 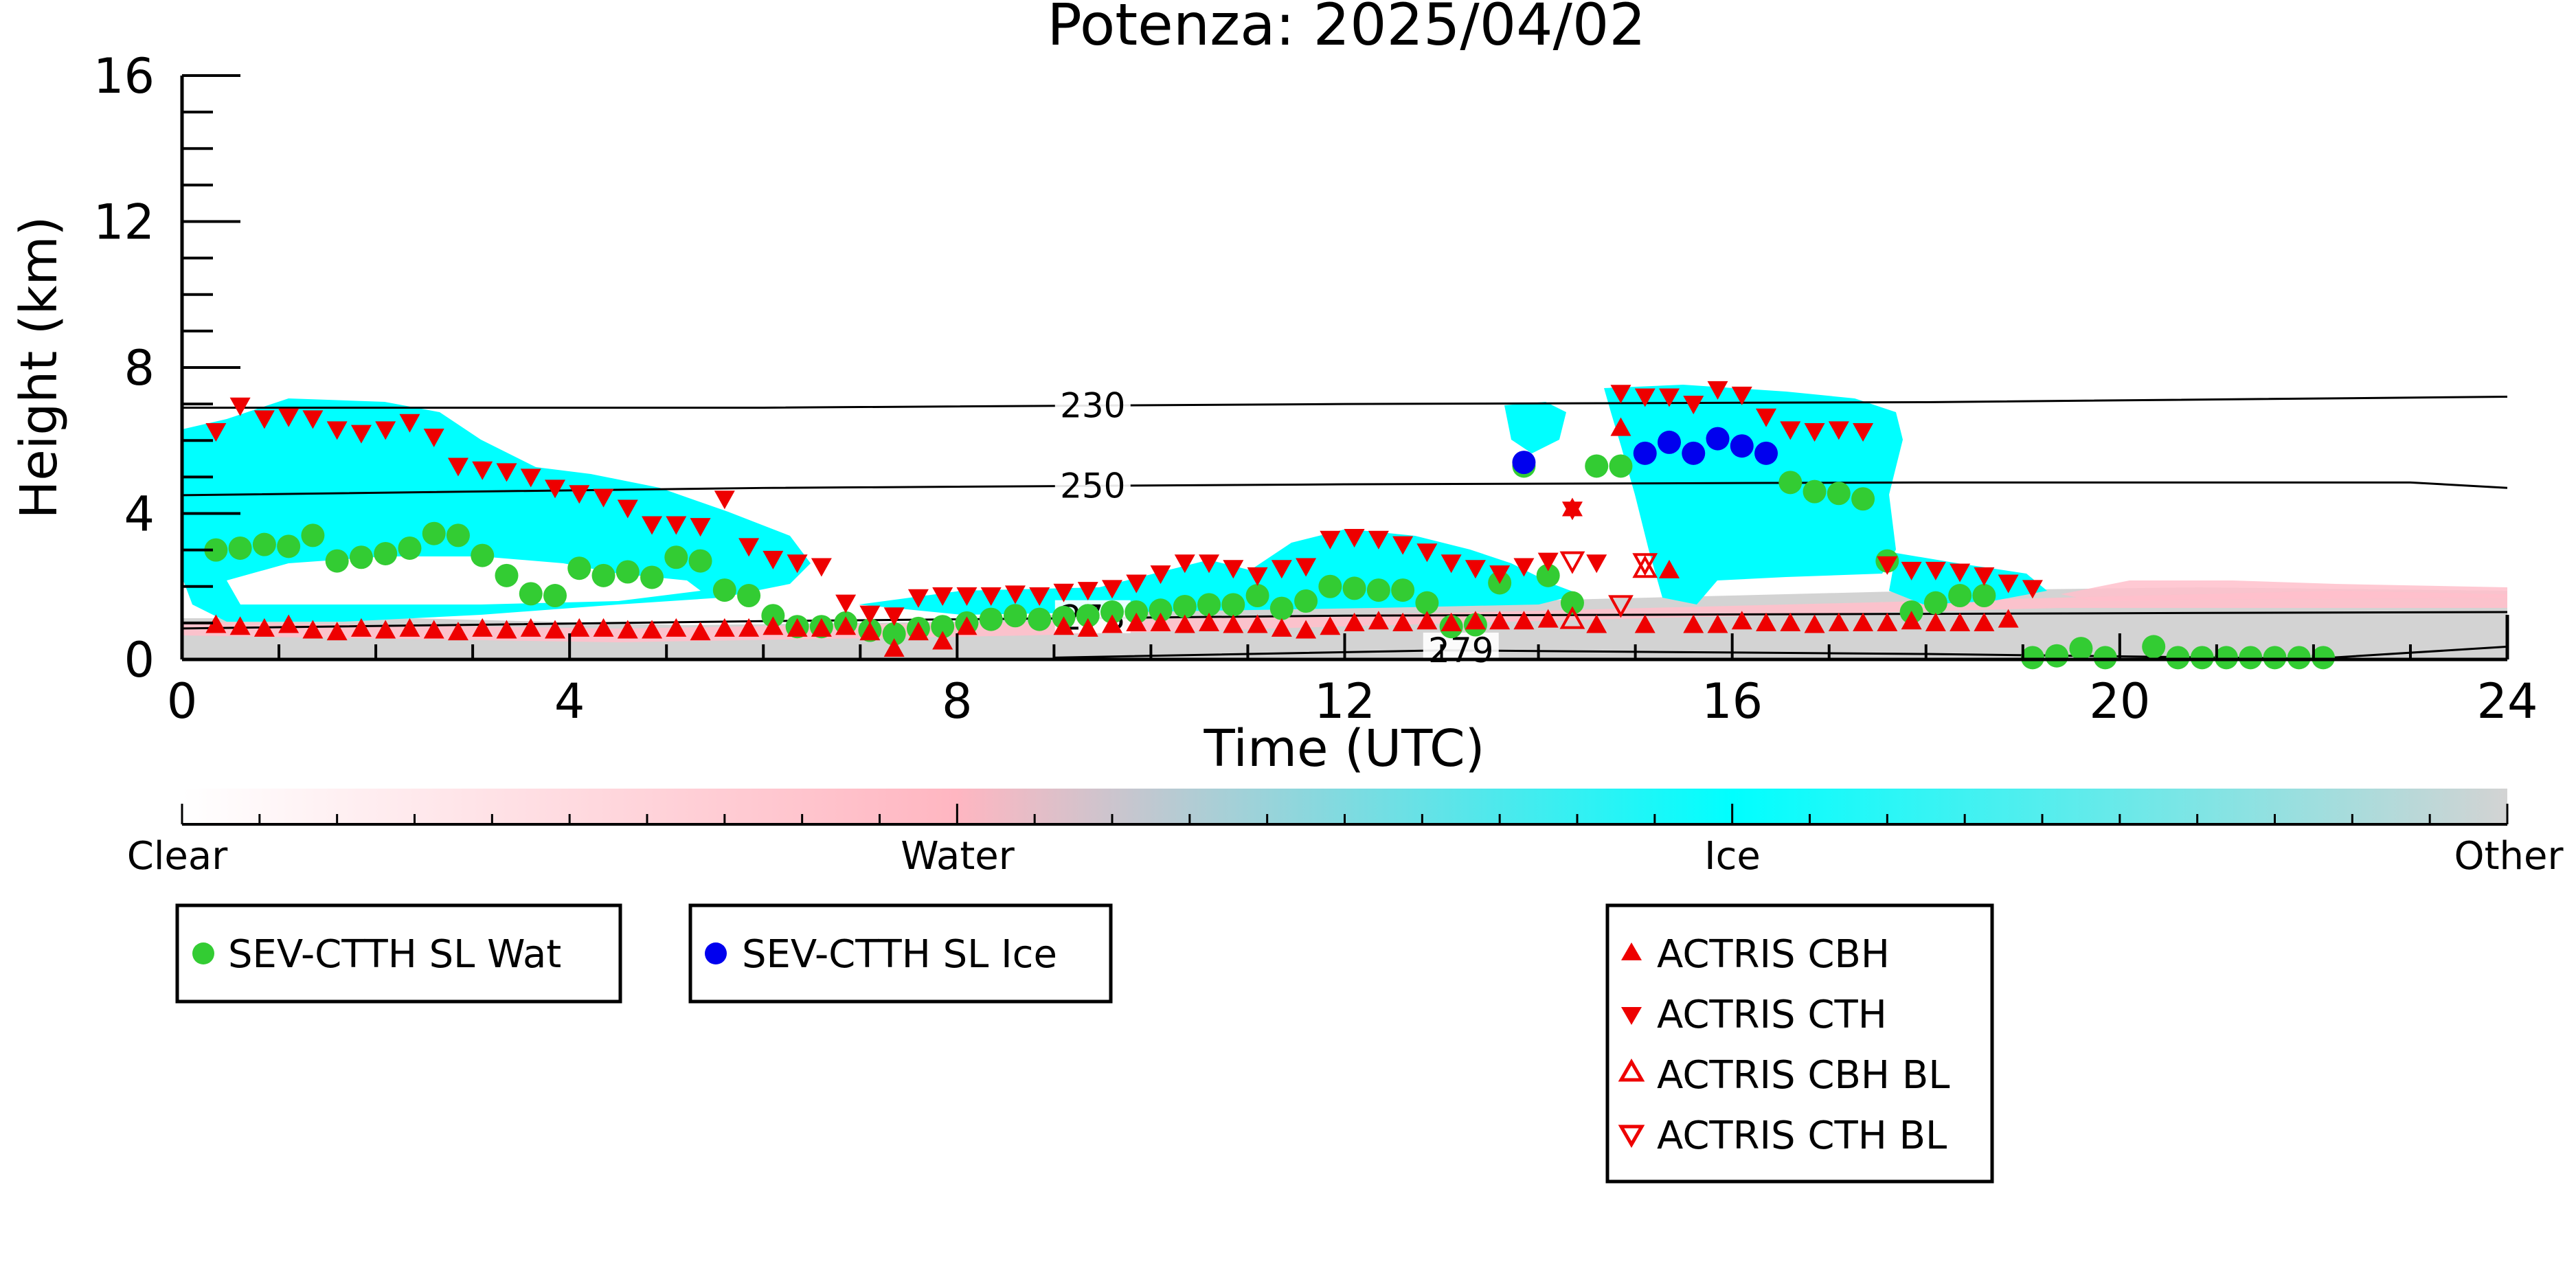 I want to click on x-tick-label: 24, so click(x=2507, y=701).